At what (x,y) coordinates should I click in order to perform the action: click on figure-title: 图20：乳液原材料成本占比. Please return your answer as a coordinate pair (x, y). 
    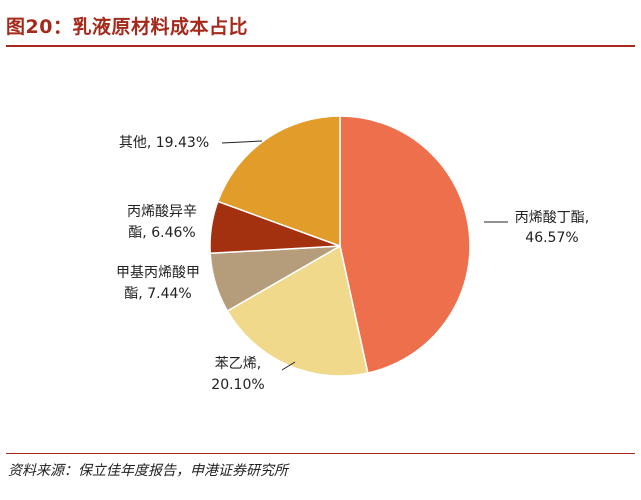
    Looking at the image, I should click on (127, 27).